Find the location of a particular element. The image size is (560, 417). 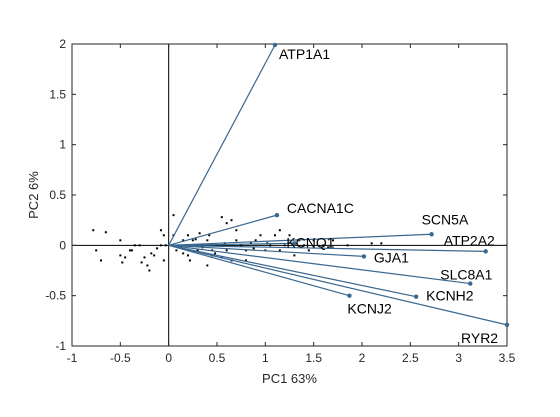

loading-vector-ryr2 is located at coordinates (338, 285).